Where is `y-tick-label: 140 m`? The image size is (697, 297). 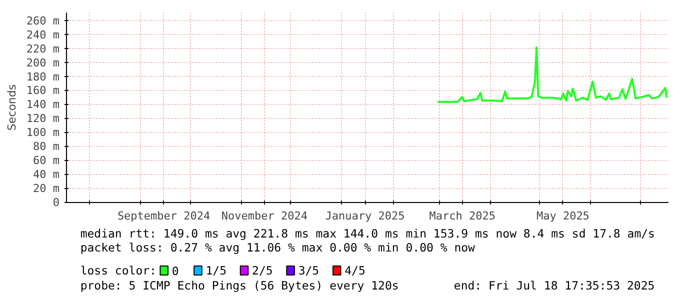 y-tick-label: 140 m is located at coordinates (43, 105).